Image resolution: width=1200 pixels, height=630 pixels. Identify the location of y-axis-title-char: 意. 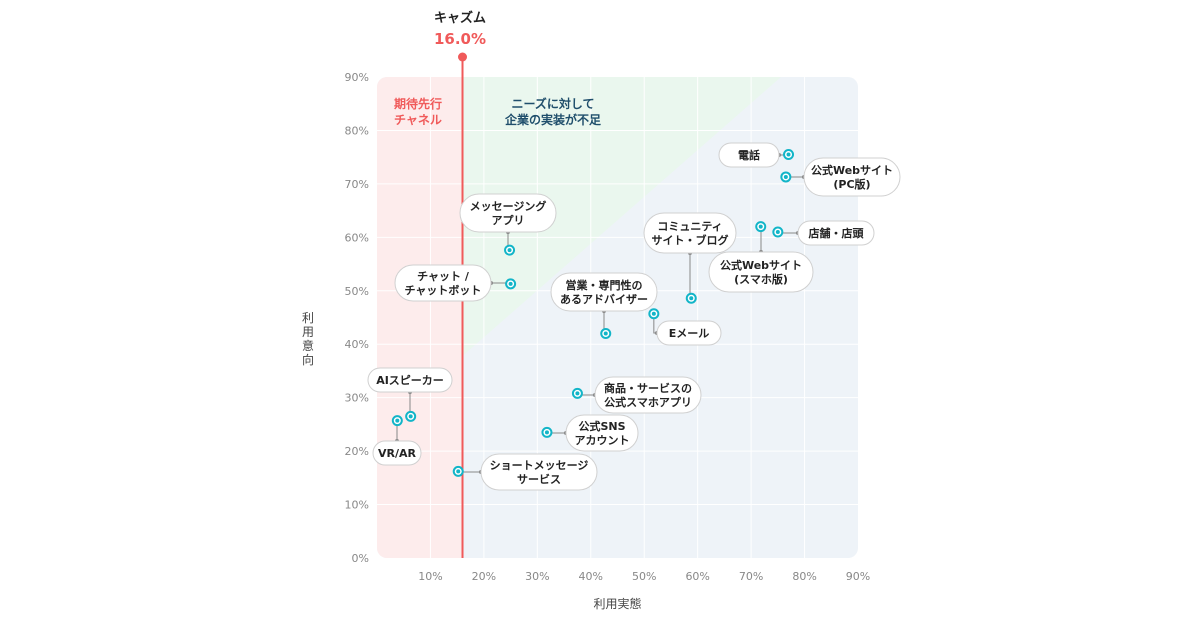
(308, 345).